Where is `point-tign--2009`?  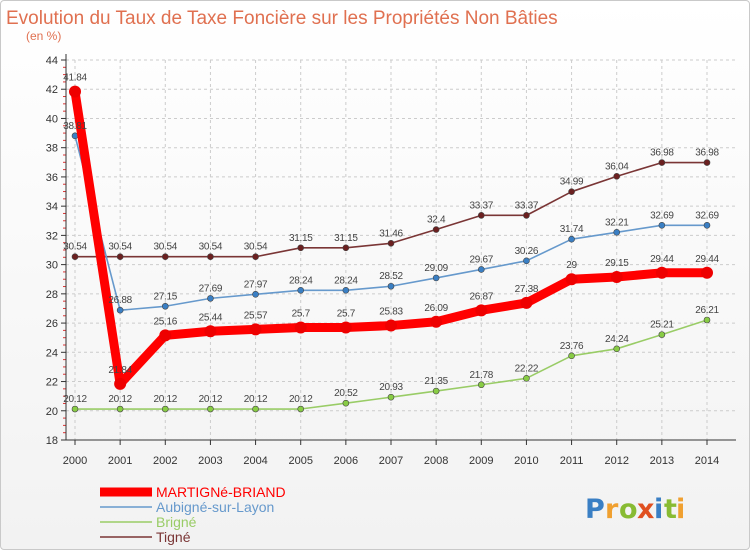
point-tign--2009 is located at coordinates (481, 215).